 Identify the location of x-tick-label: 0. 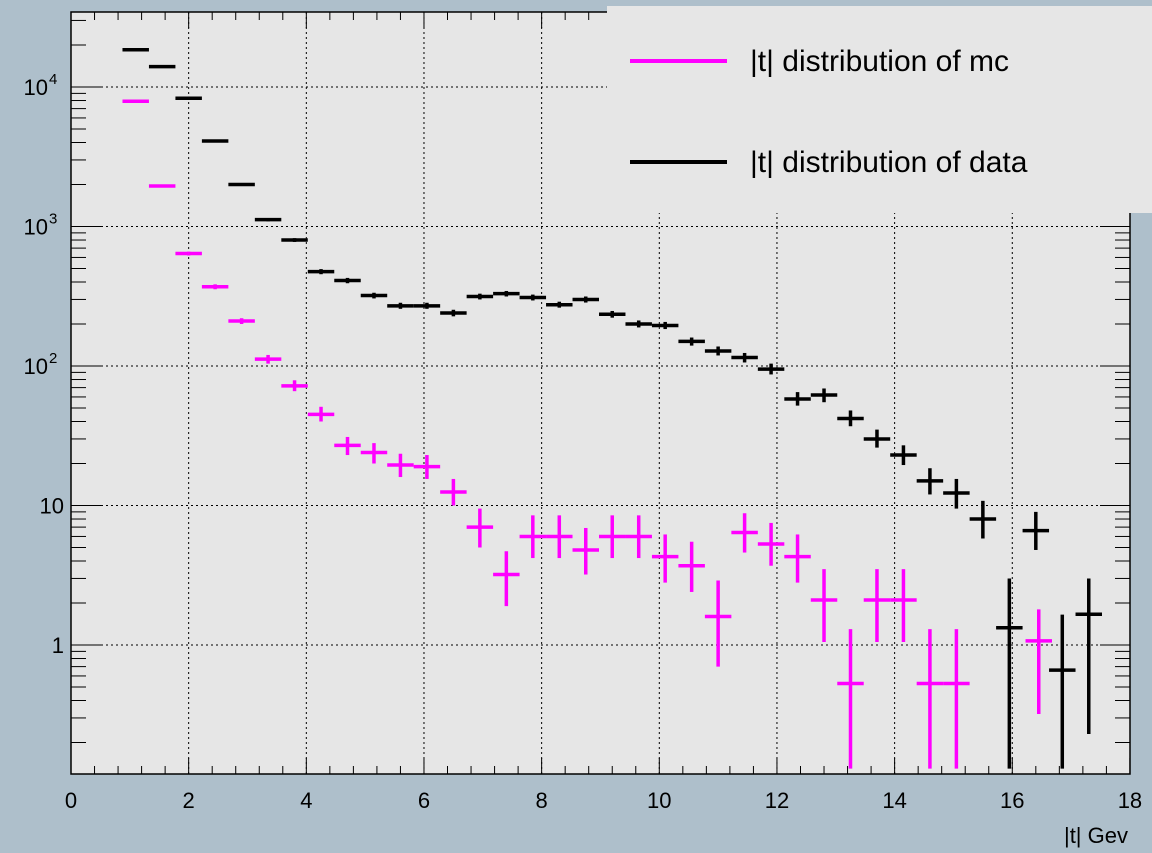
(71, 800).